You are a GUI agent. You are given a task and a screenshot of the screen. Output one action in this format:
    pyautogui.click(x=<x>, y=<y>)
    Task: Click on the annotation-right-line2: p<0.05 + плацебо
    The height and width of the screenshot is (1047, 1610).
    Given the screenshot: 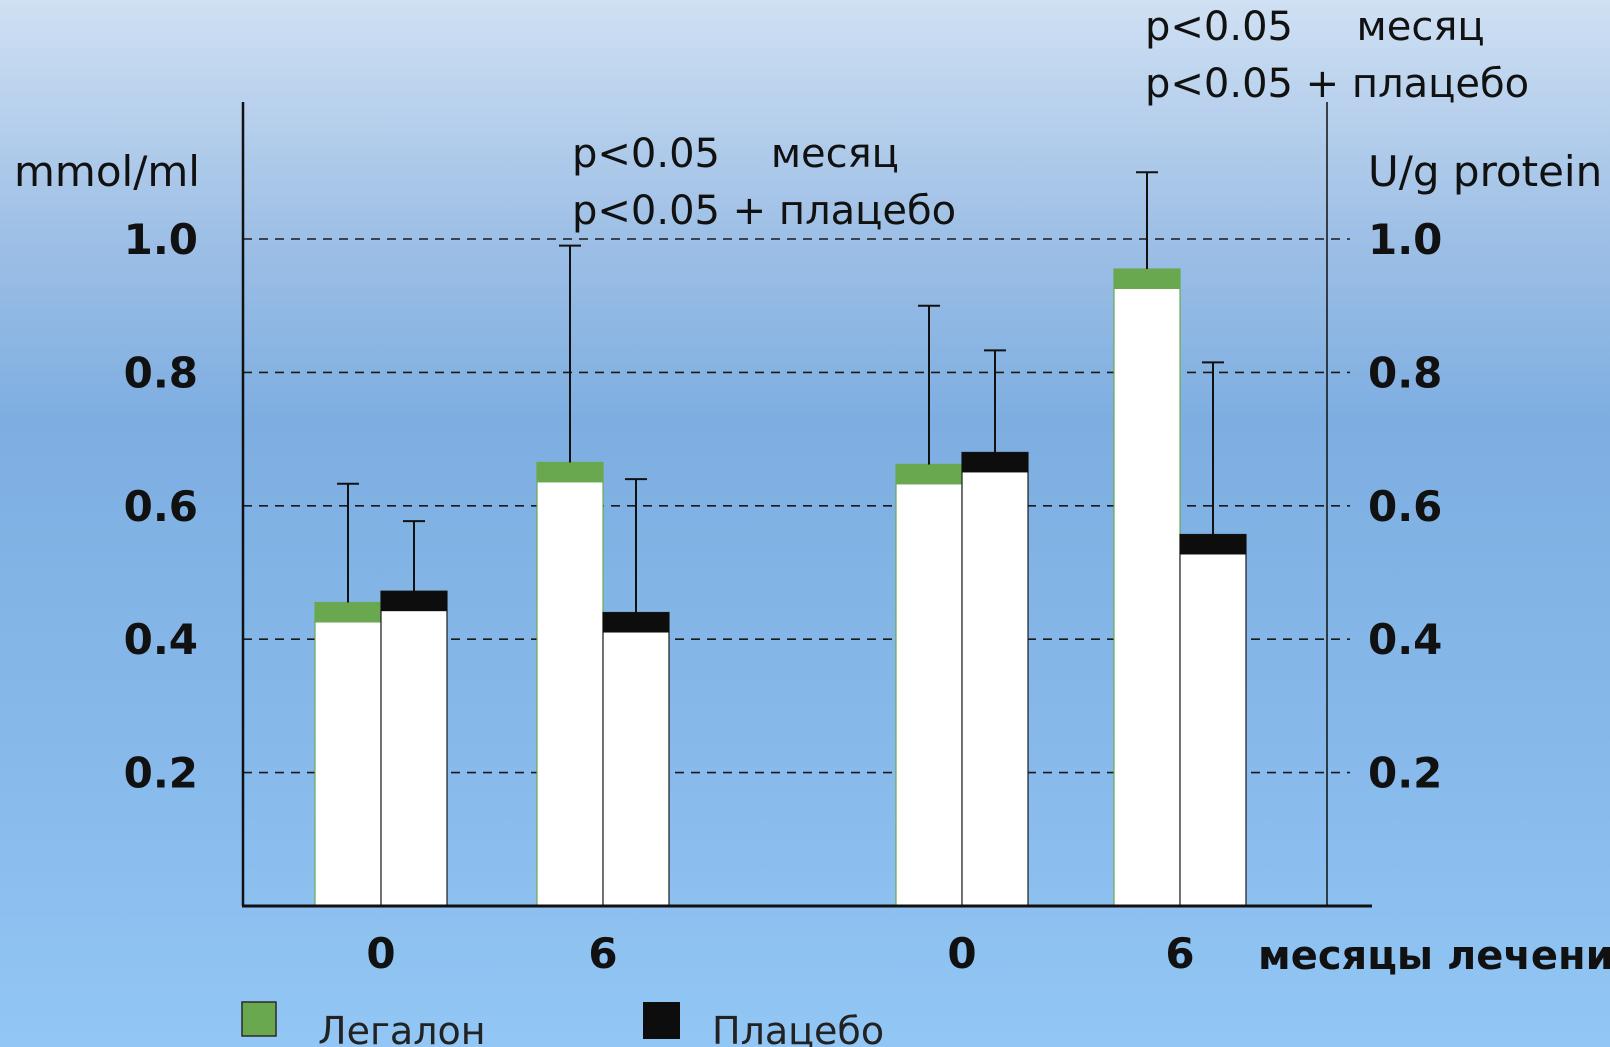 What is the action you would take?
    pyautogui.click(x=1337, y=84)
    